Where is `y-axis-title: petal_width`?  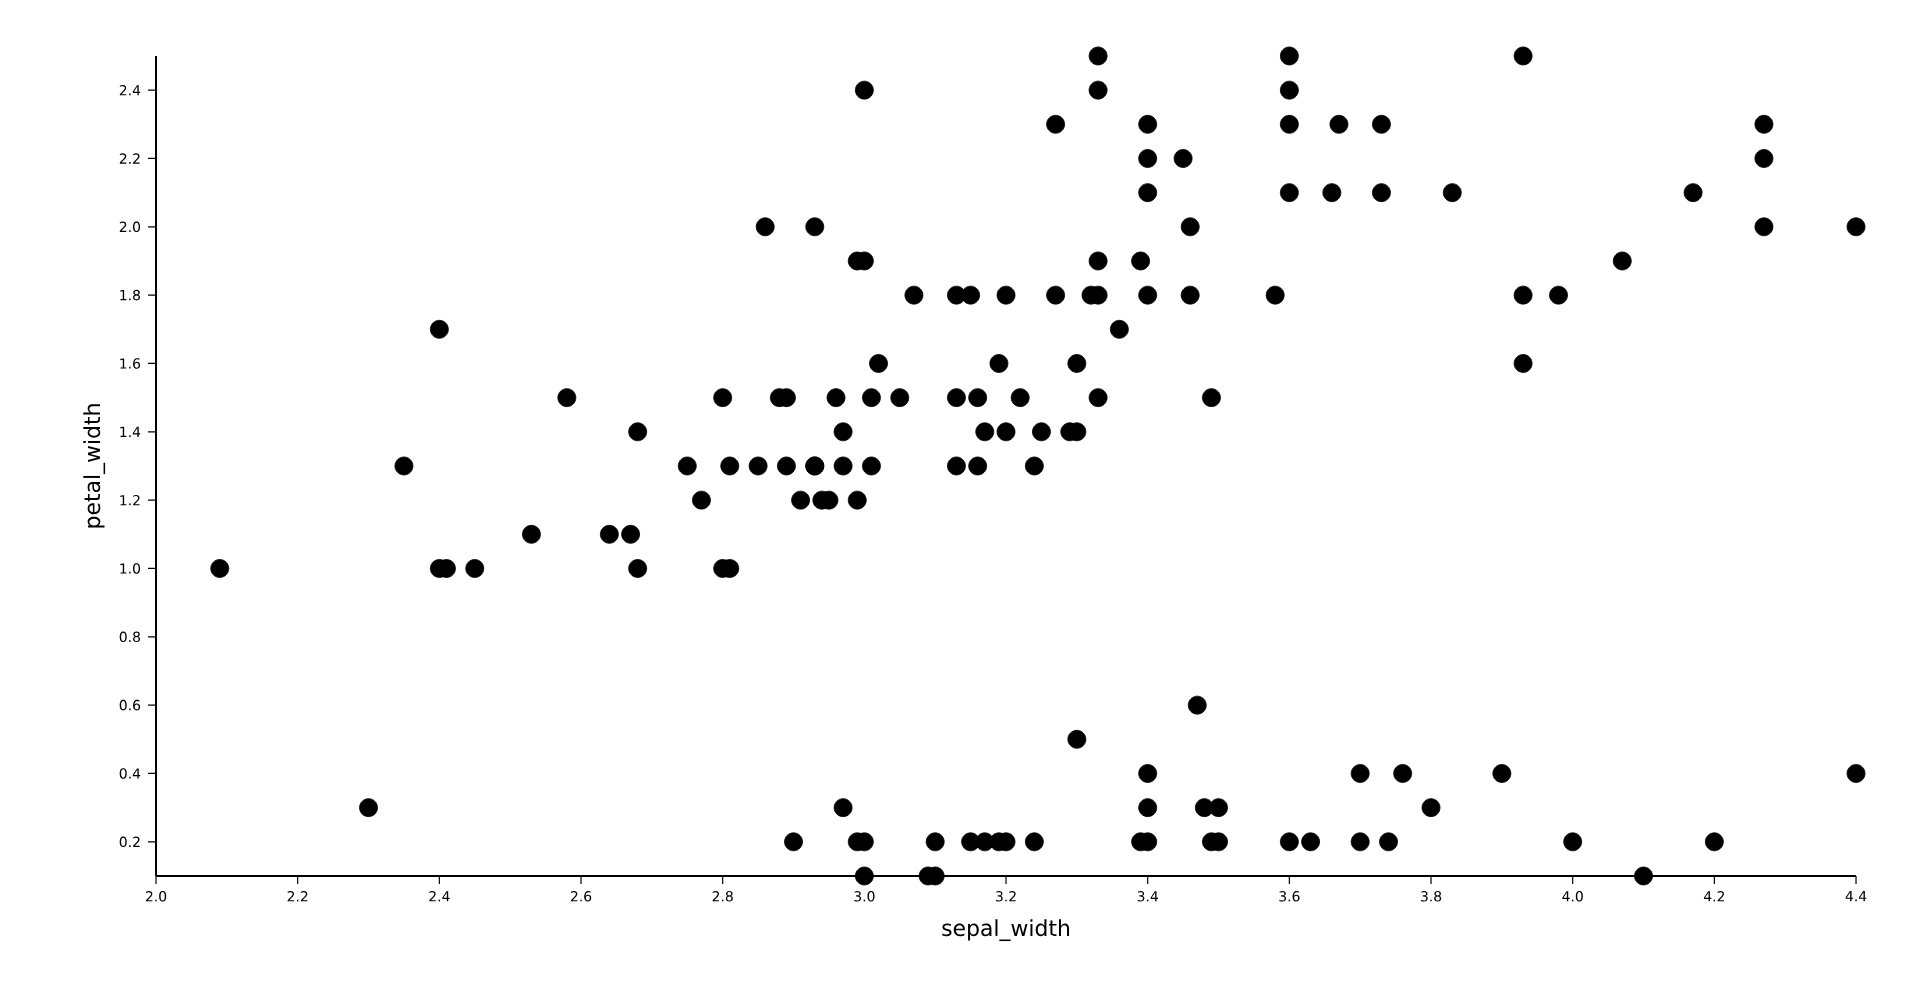
y-axis-title: petal_width is located at coordinates (94, 466).